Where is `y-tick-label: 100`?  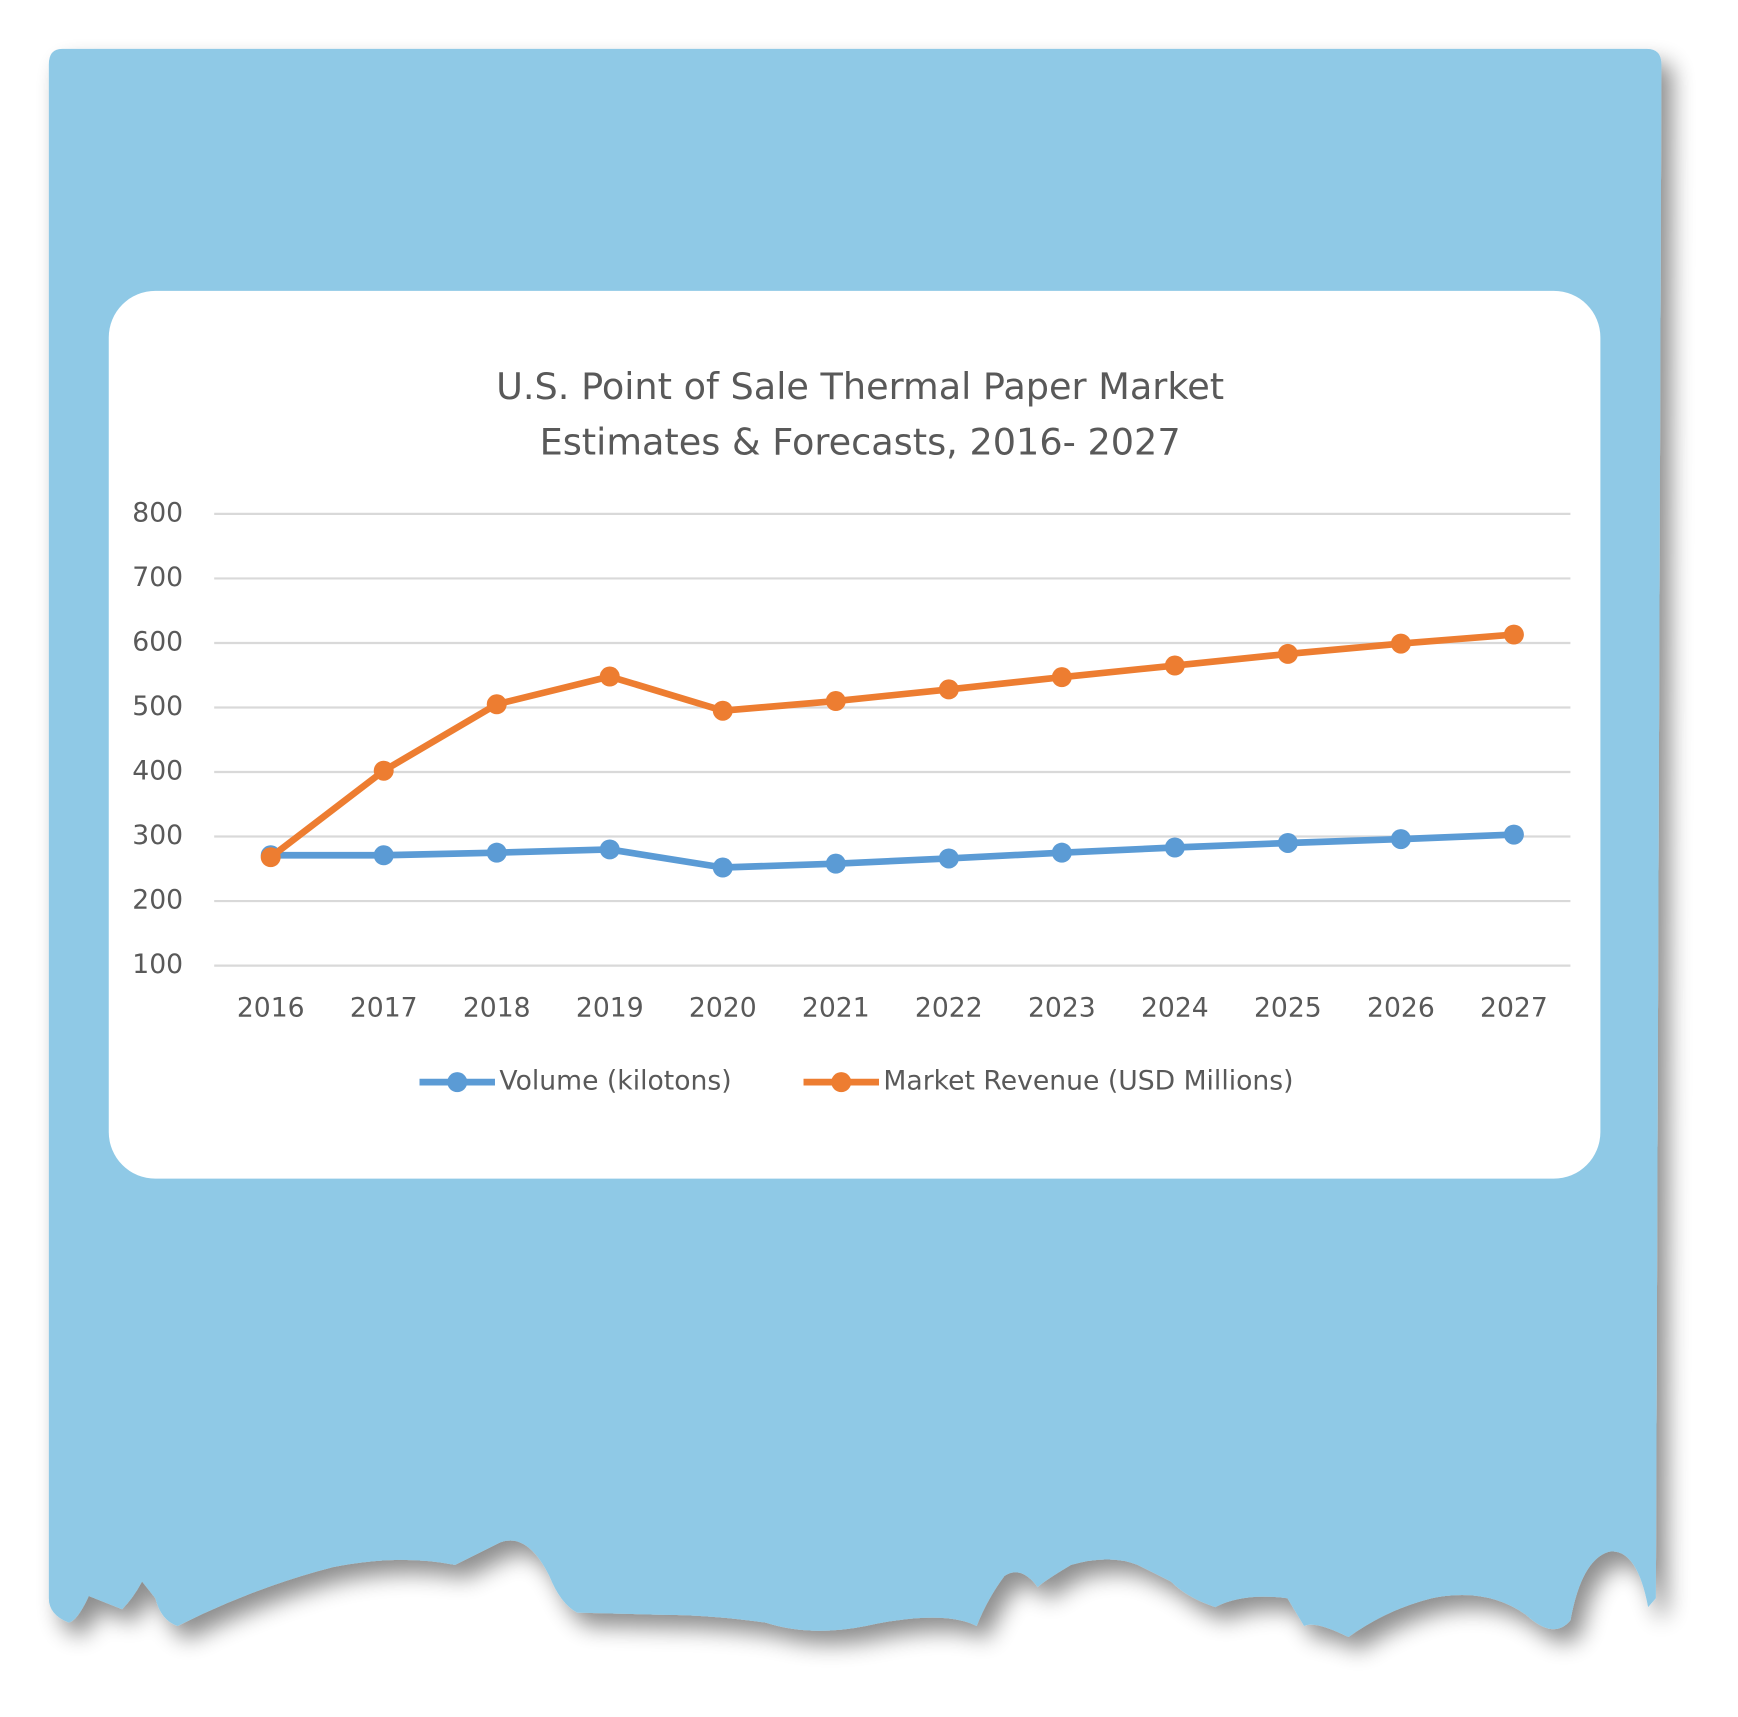 y-tick-label: 100 is located at coordinates (157, 964).